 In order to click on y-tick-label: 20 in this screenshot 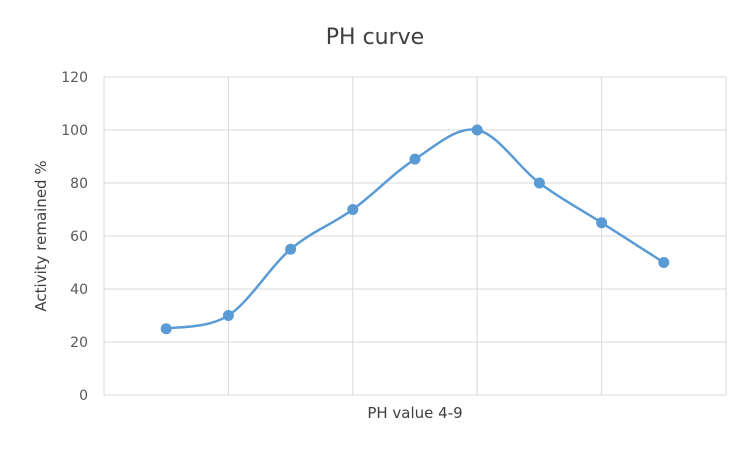, I will do `click(79, 343)`.